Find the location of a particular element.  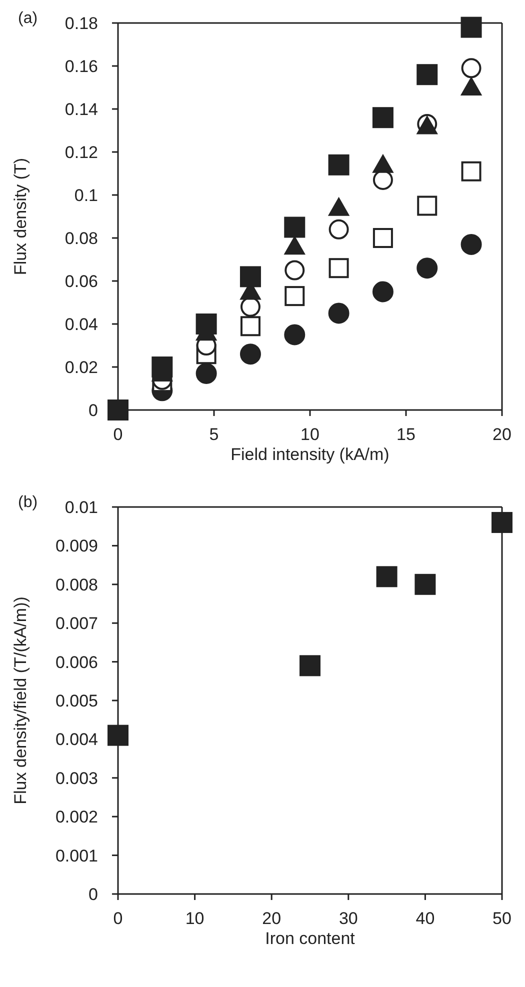

y-tick-label: 0.007 is located at coordinates (76, 624).